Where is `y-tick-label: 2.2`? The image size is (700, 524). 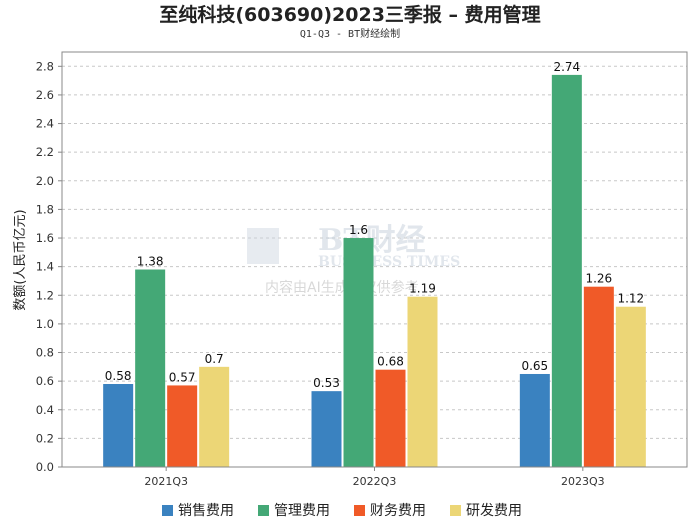
y-tick-label: 2.2 is located at coordinates (45, 152).